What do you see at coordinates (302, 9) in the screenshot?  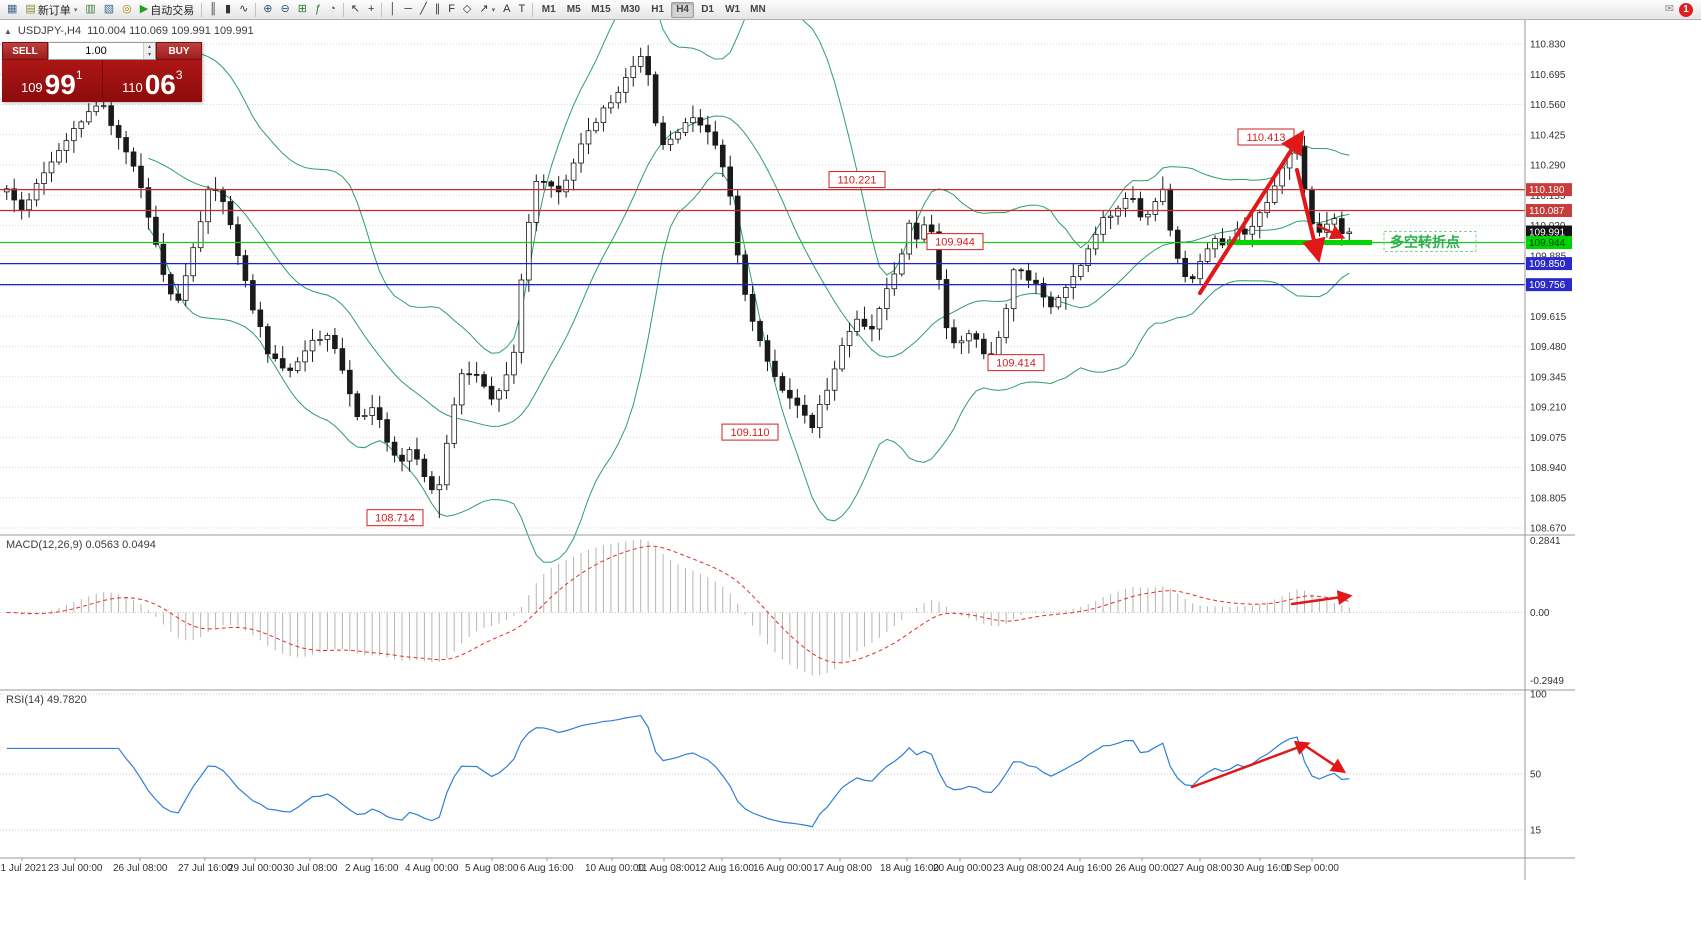 I see `tile-windows-icon: ⊞` at bounding box center [302, 9].